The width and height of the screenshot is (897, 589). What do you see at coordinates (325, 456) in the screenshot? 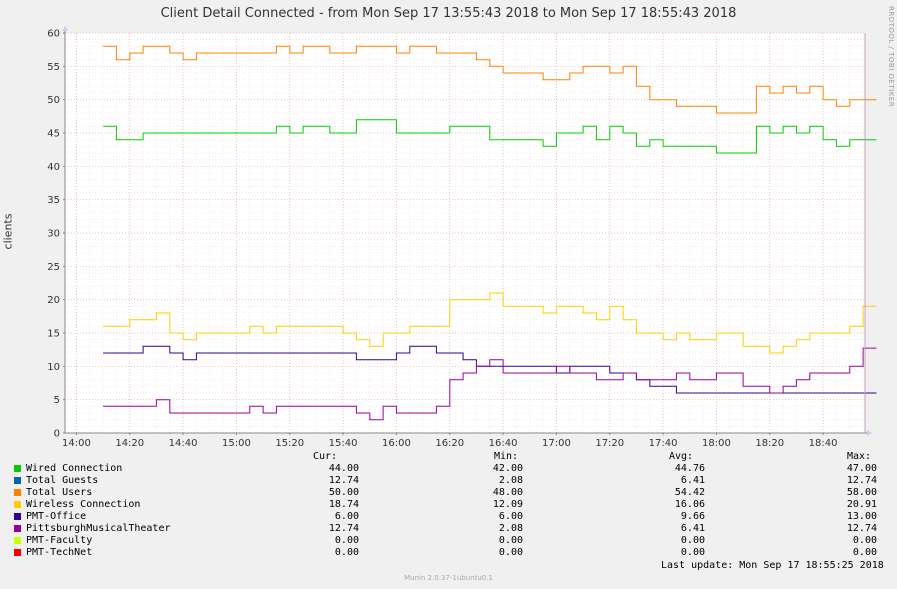
I see `legend-header-cur: Cur:` at bounding box center [325, 456].